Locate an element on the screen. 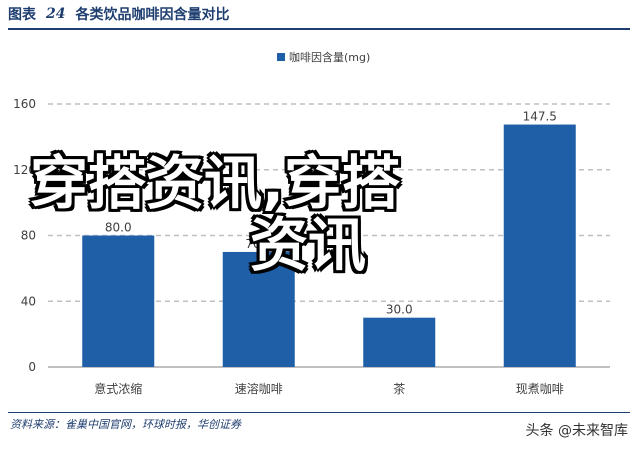 This screenshot has height=451, width=640. header-rule is located at coordinates (319, 29).